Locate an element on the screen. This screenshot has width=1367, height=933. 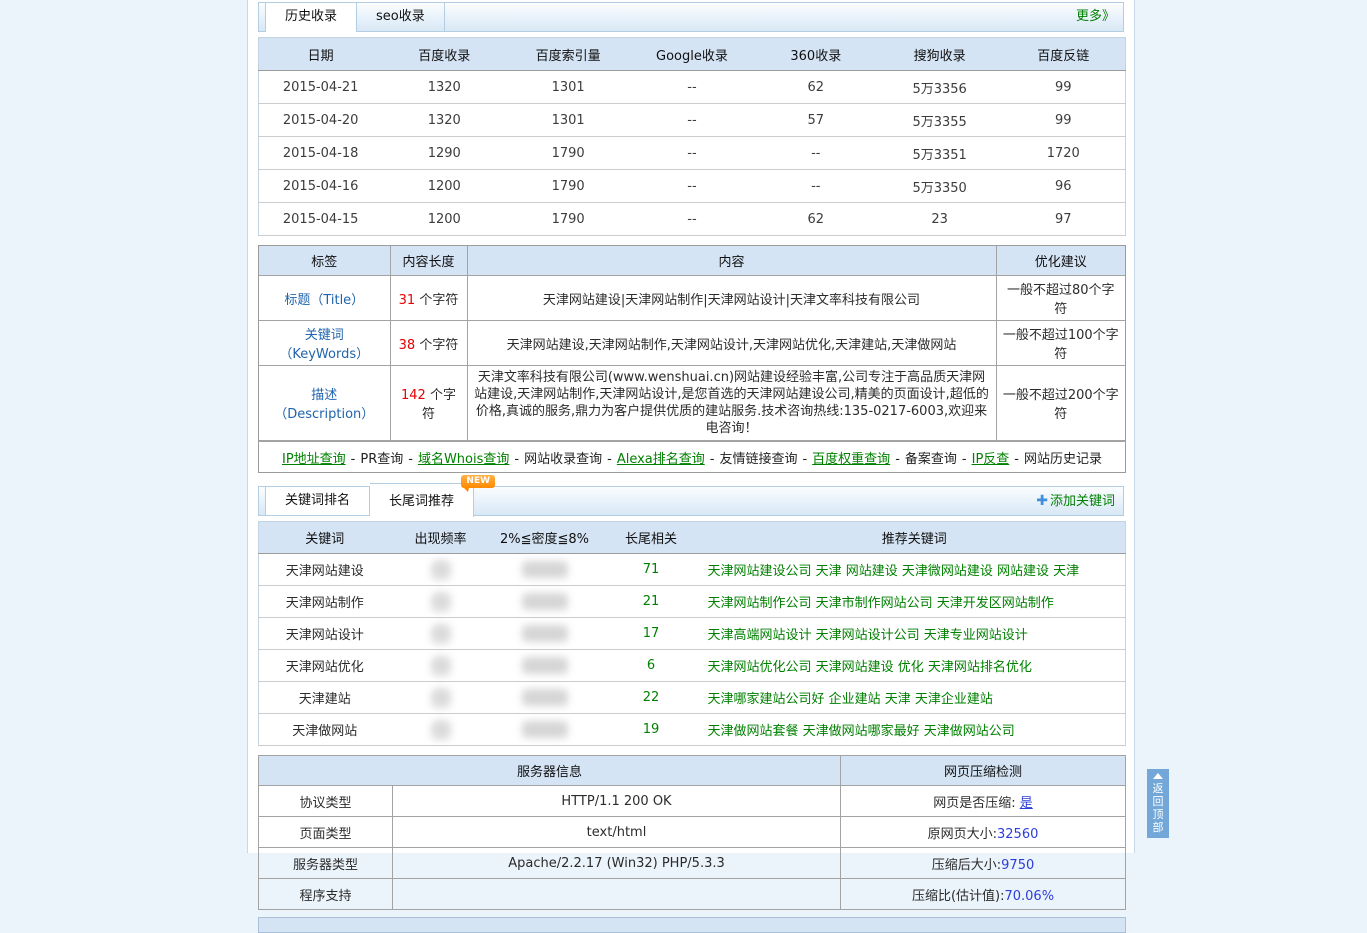
compressed-yes-link: 是 is located at coordinates (1026, 803).